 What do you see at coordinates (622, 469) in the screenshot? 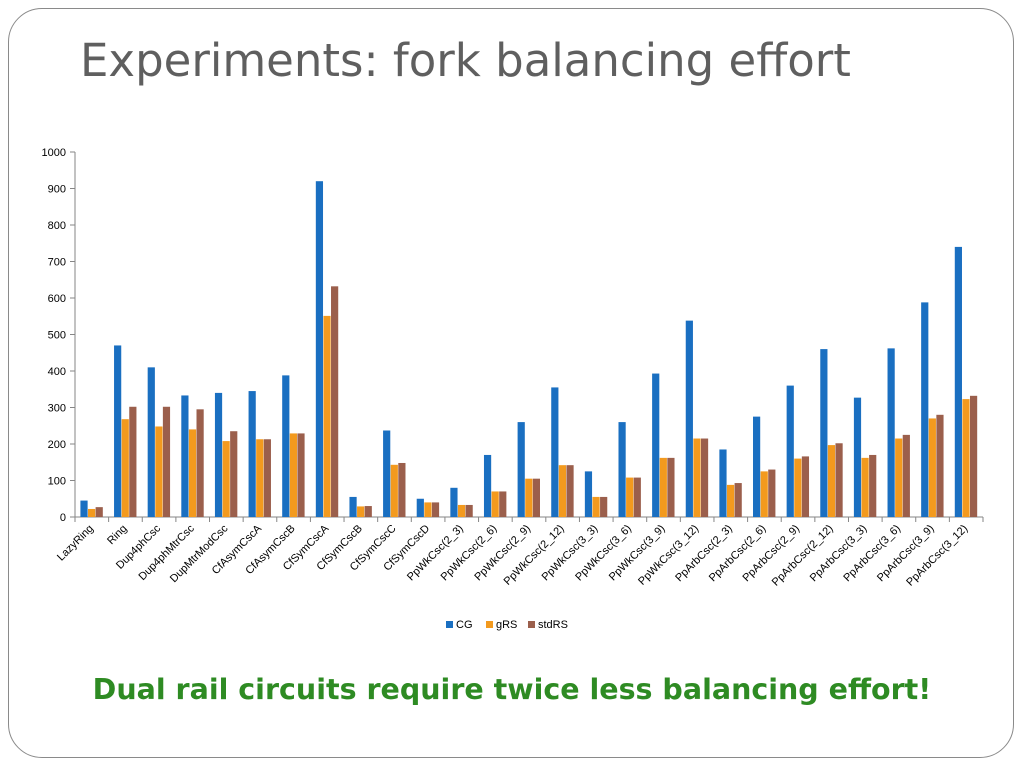
I see `bar-CG-PpWkCsc(3_6)` at bounding box center [622, 469].